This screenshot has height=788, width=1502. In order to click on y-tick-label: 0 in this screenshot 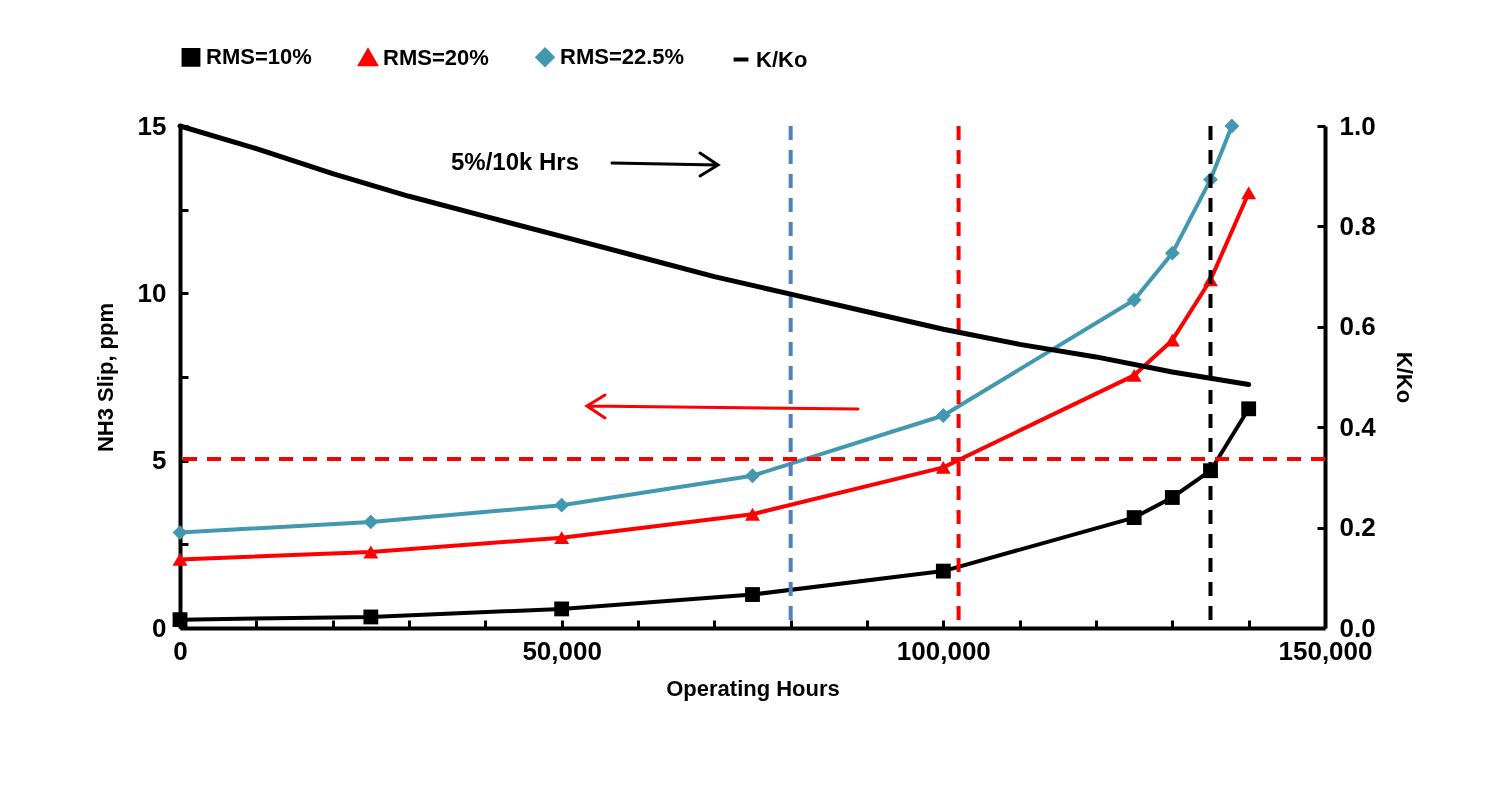, I will do `click(159, 627)`.